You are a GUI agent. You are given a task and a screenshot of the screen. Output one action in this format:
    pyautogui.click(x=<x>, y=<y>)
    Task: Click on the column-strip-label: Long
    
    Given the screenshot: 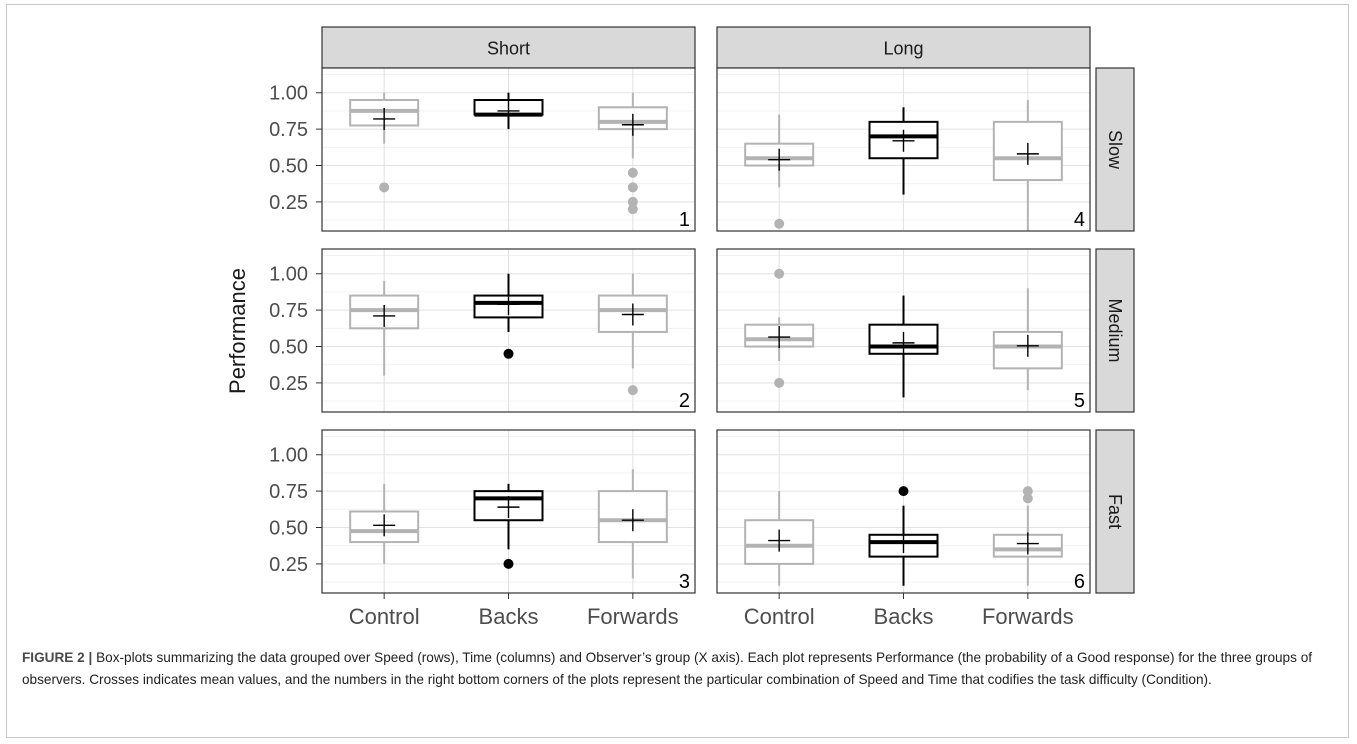 What is the action you would take?
    pyautogui.click(x=903, y=49)
    